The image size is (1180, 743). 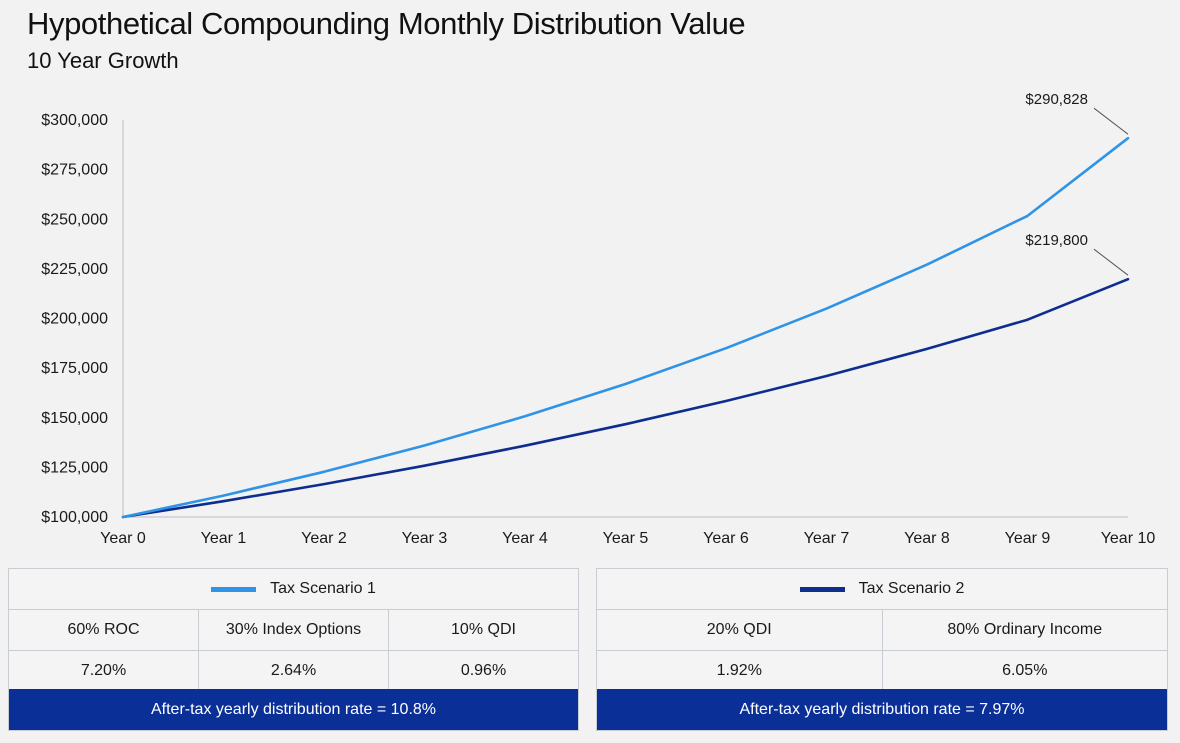 What do you see at coordinates (1128, 538) in the screenshot?
I see `x-tick-label: Year 10` at bounding box center [1128, 538].